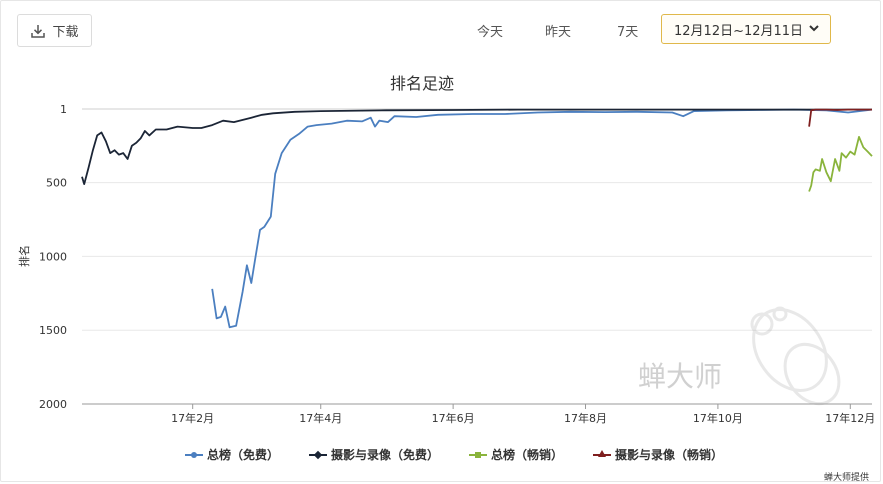 The image size is (883, 484). Describe the element at coordinates (814, 28) in the screenshot. I see `chevron-down-icon` at that location.